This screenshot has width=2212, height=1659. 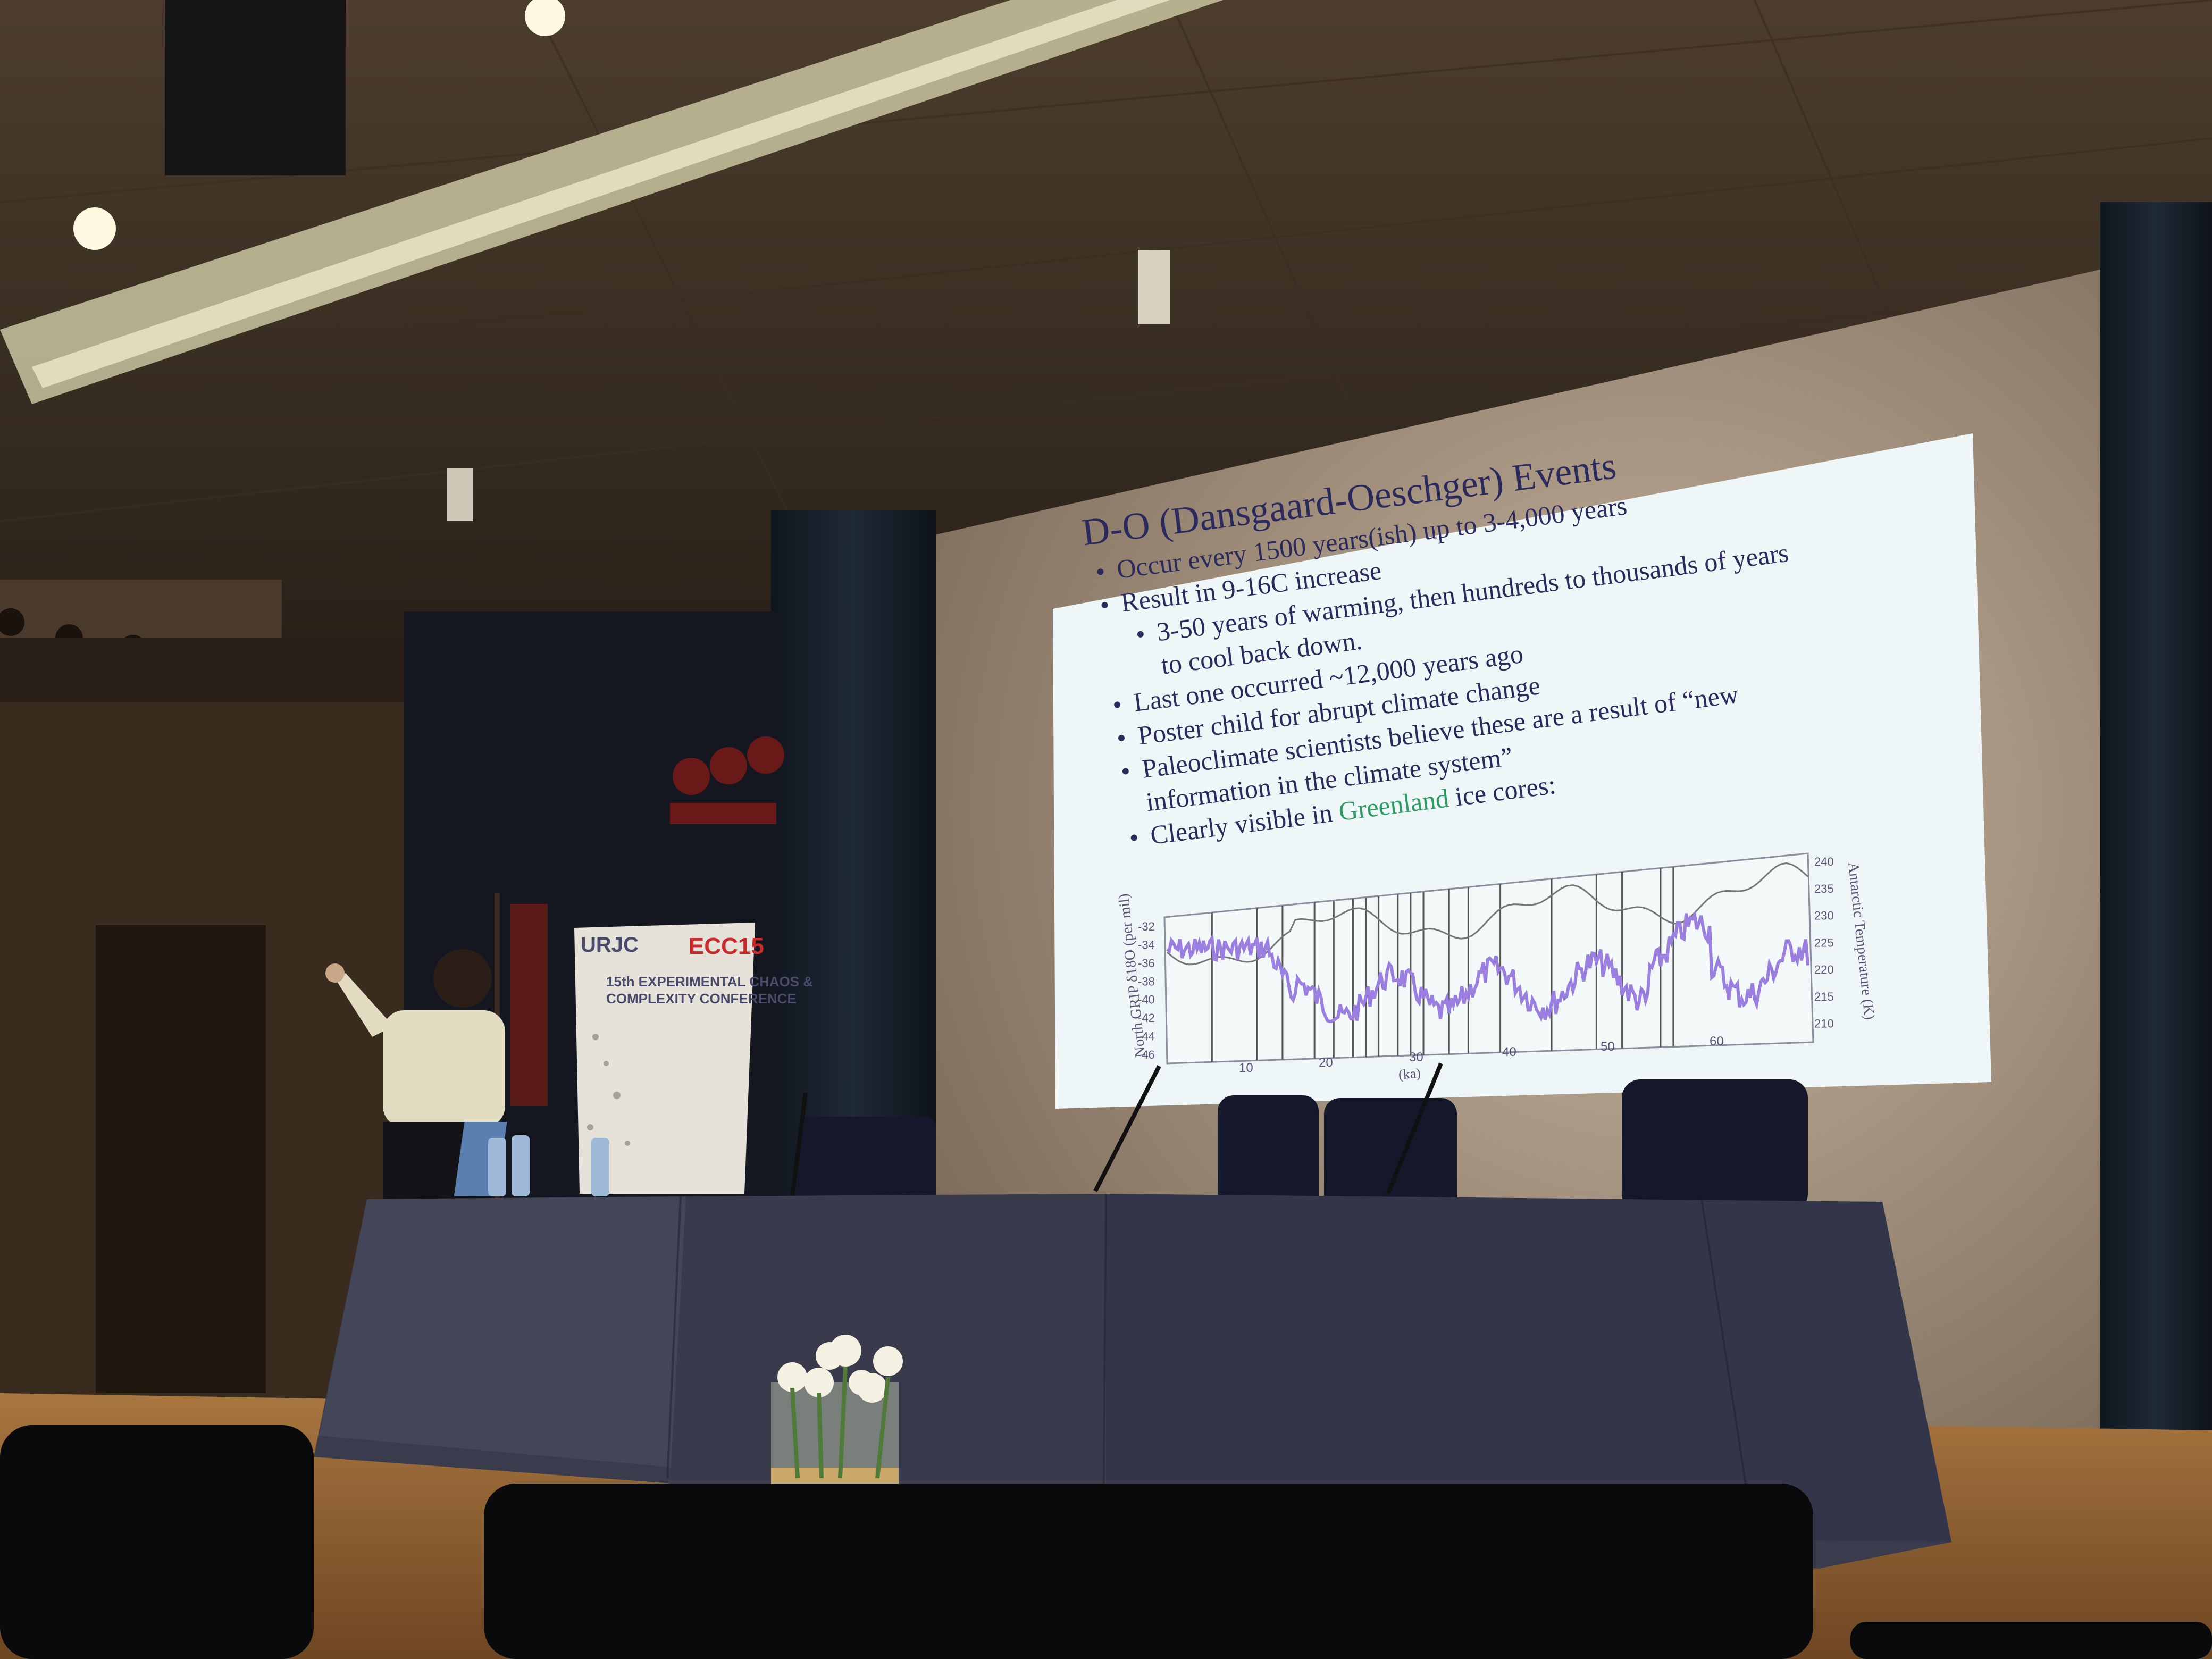 I want to click on chart-x-tick: 60, so click(x=1717, y=1041).